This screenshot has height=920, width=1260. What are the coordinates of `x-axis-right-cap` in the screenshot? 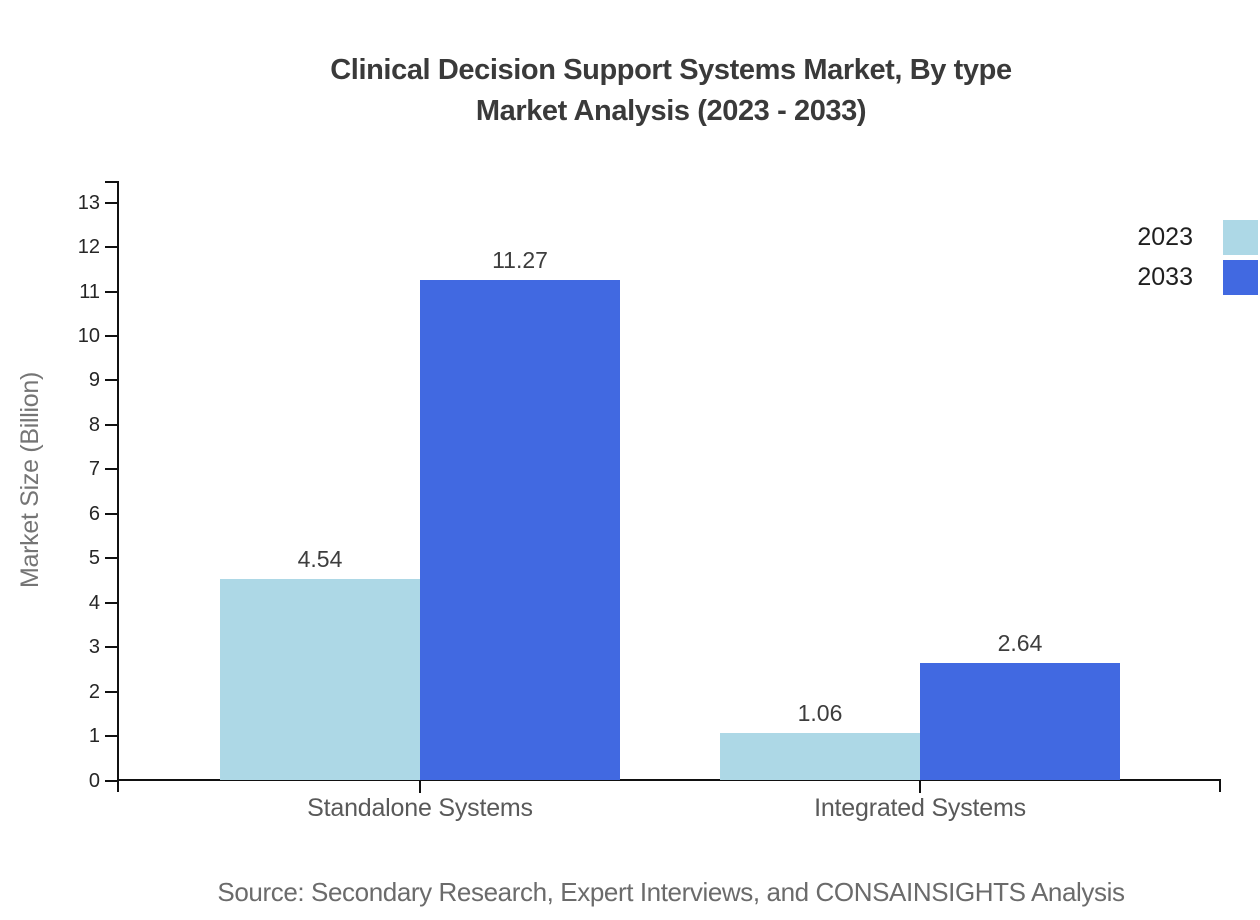 It's located at (1220, 785).